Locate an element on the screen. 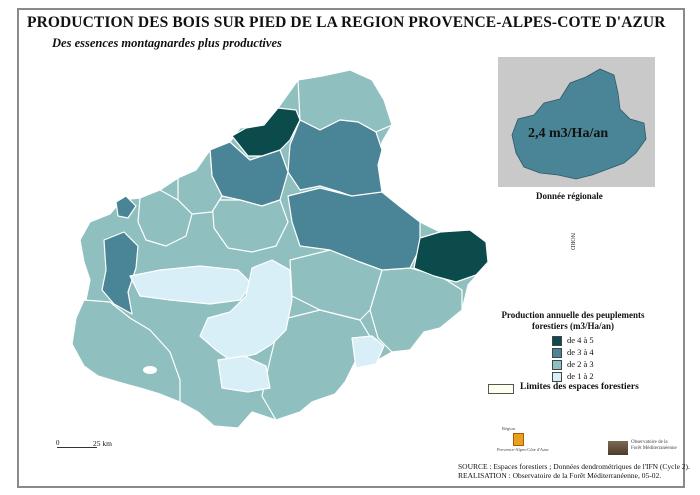  zone-alpes-sud is located at coordinates (354, 229).